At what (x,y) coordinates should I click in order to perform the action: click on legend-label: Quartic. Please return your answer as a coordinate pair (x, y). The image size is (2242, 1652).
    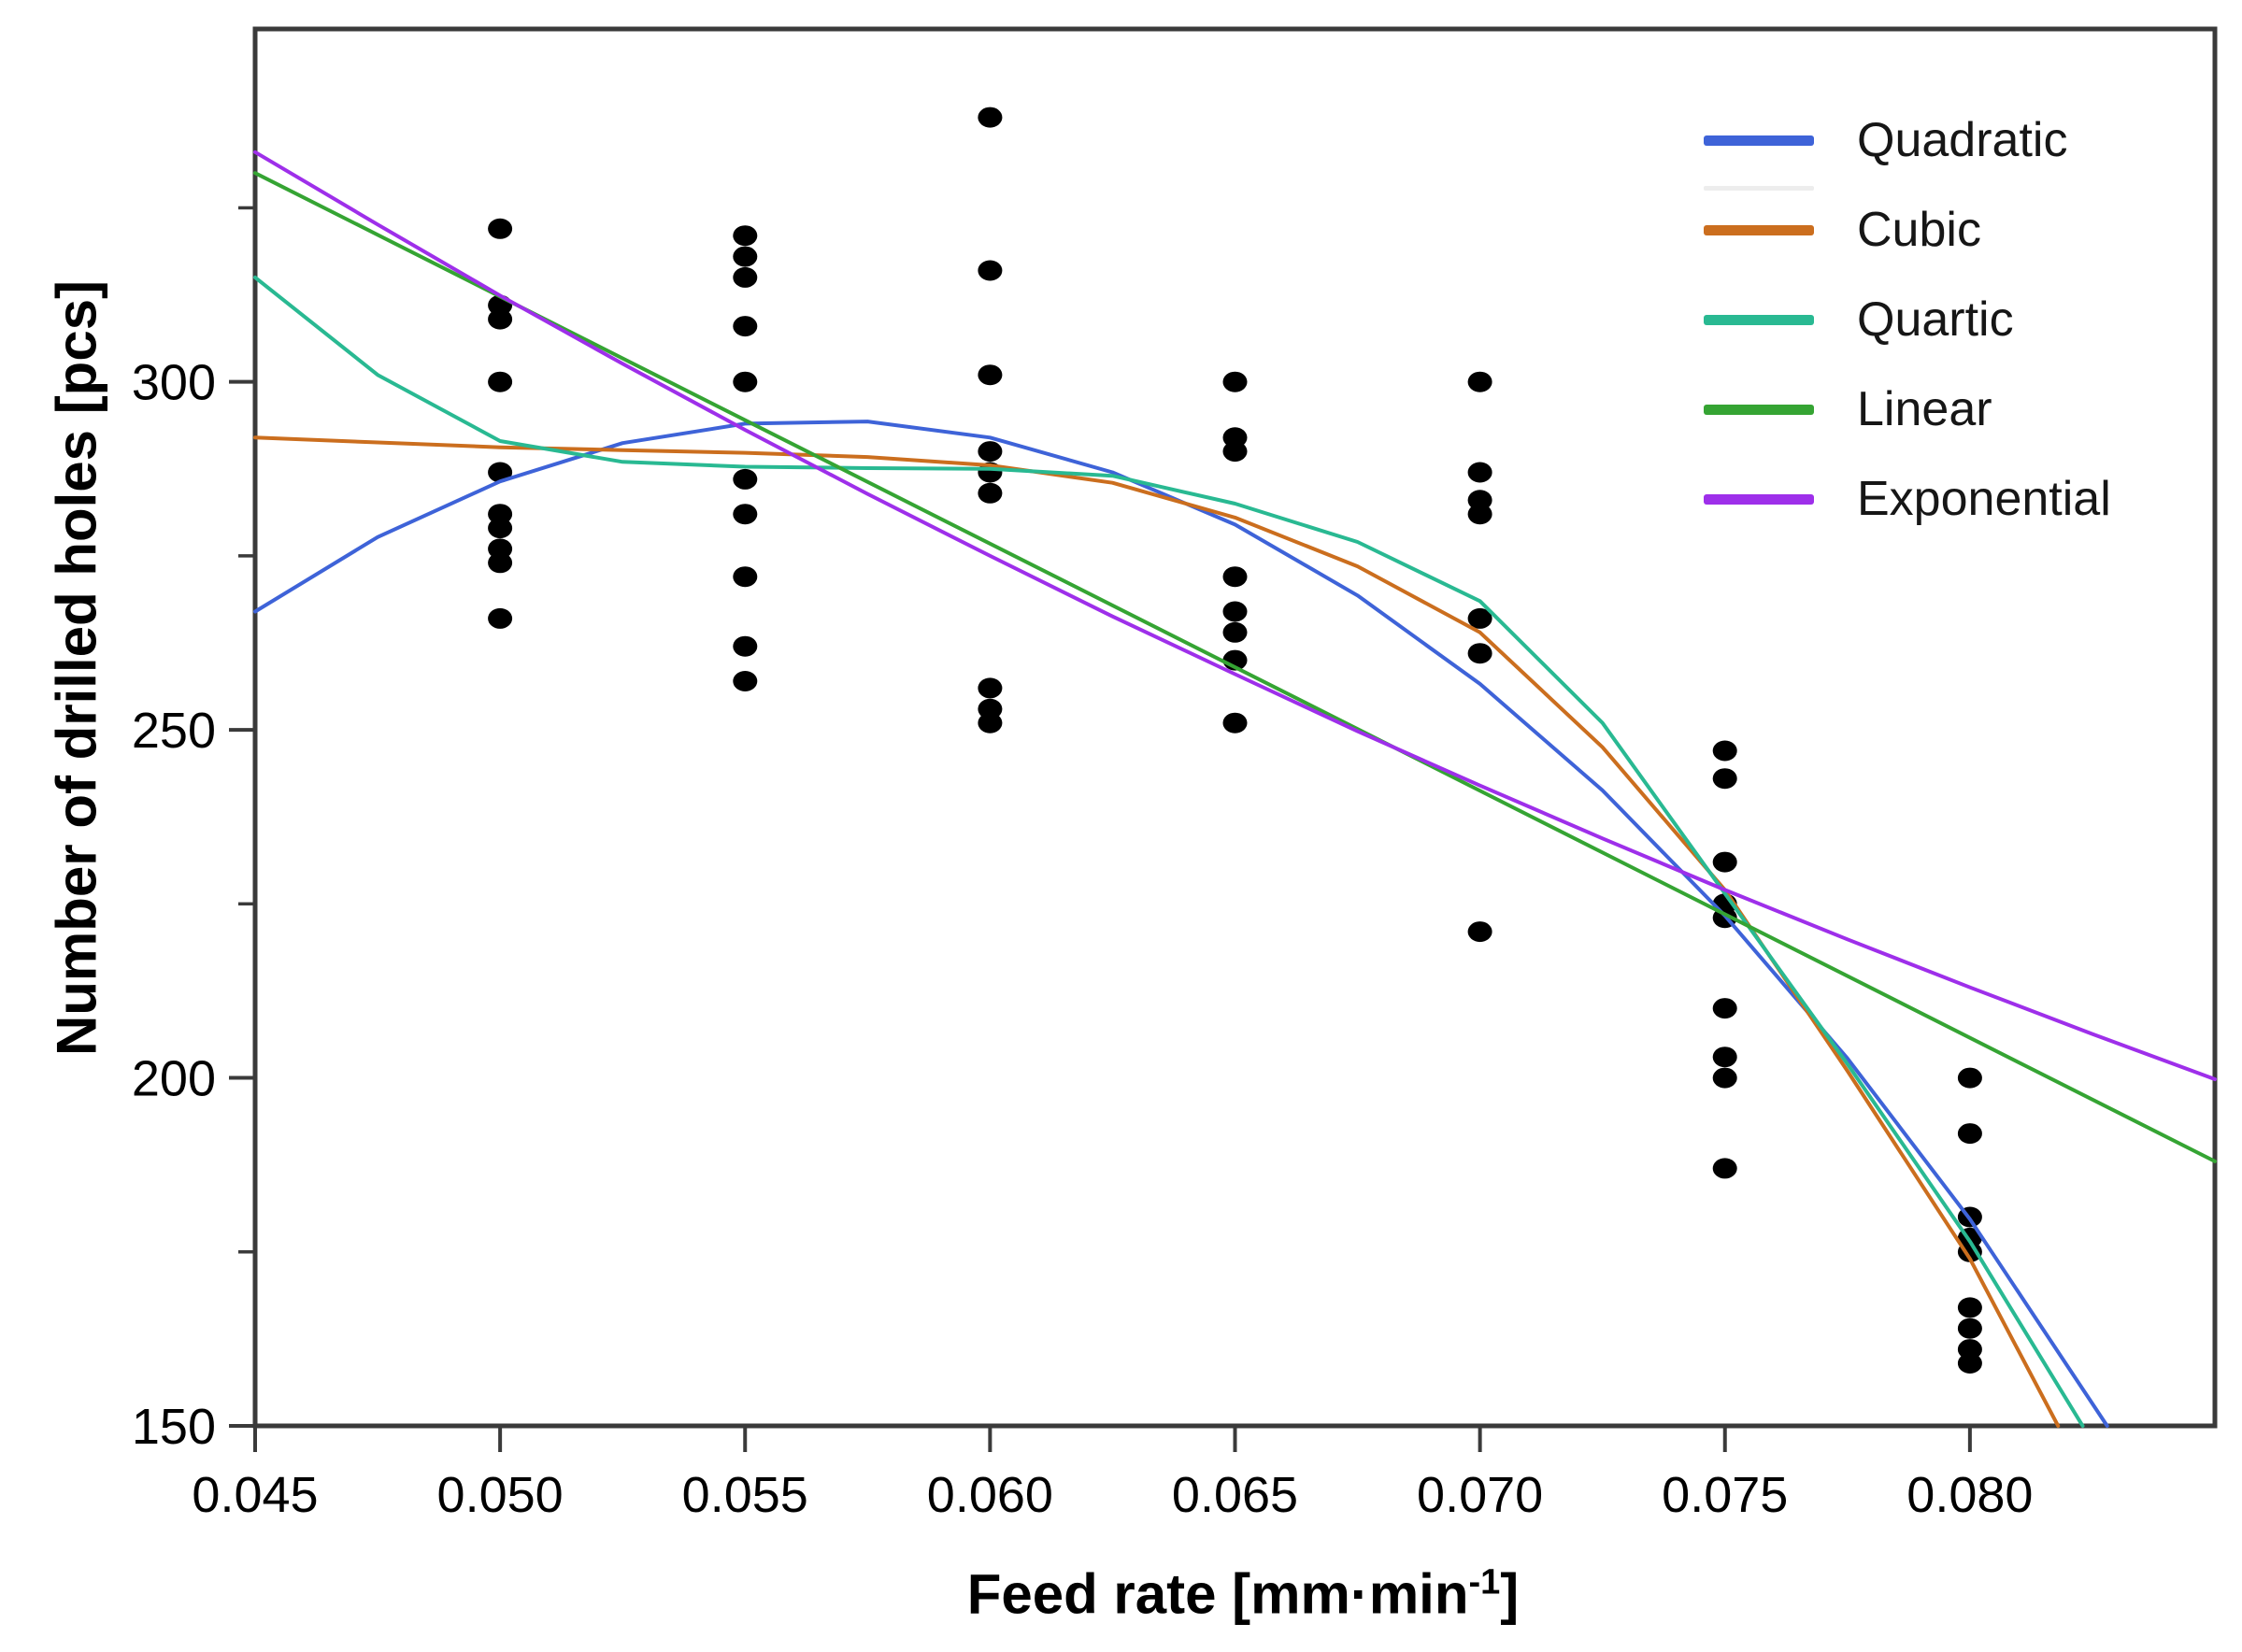
    Looking at the image, I should click on (1936, 319).